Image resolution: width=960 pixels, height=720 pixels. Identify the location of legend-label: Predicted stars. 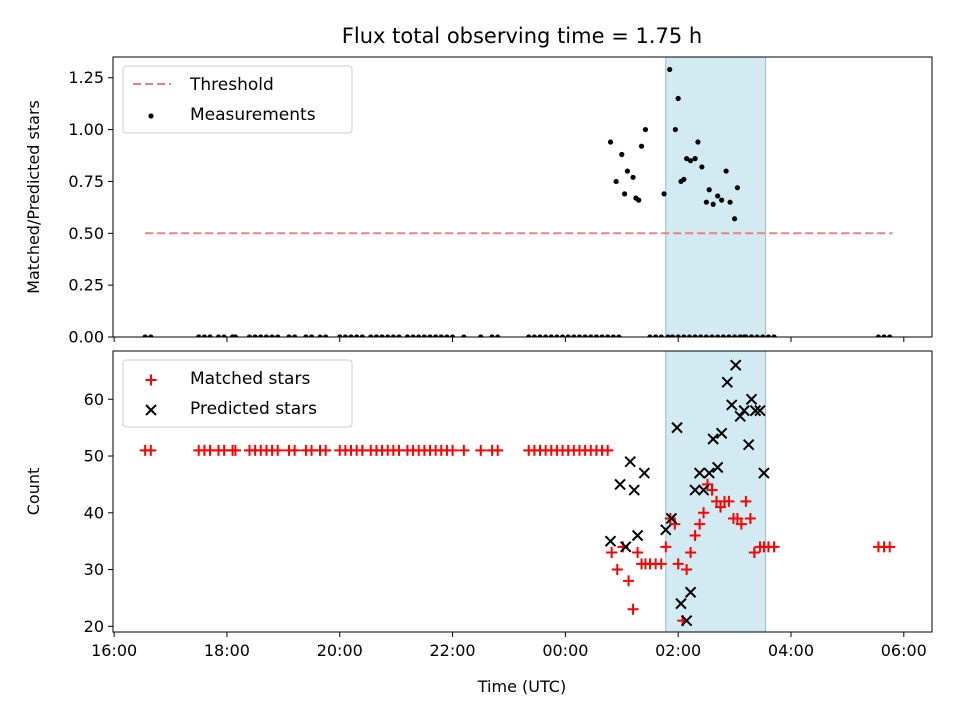
(253, 409).